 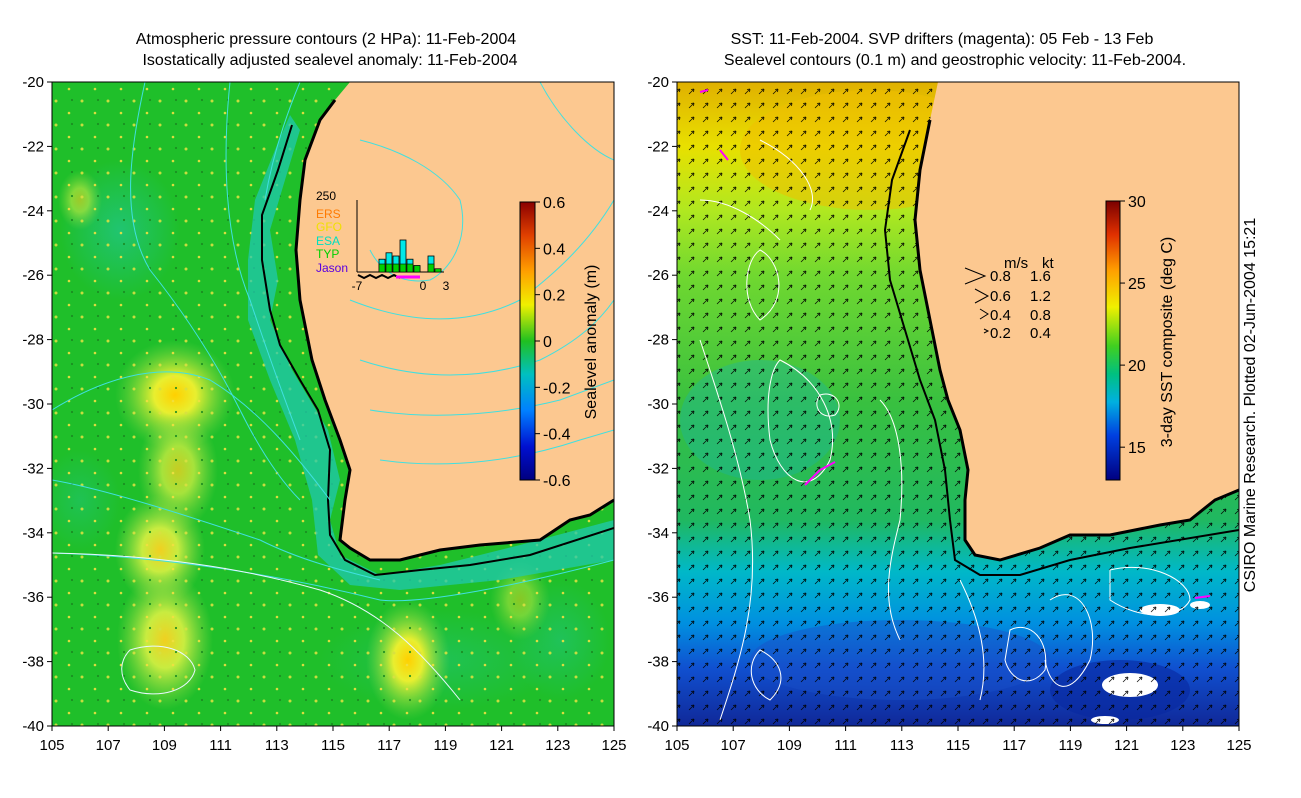 What do you see at coordinates (328, 214) in the screenshot?
I see `inset-legend-ers: ERS` at bounding box center [328, 214].